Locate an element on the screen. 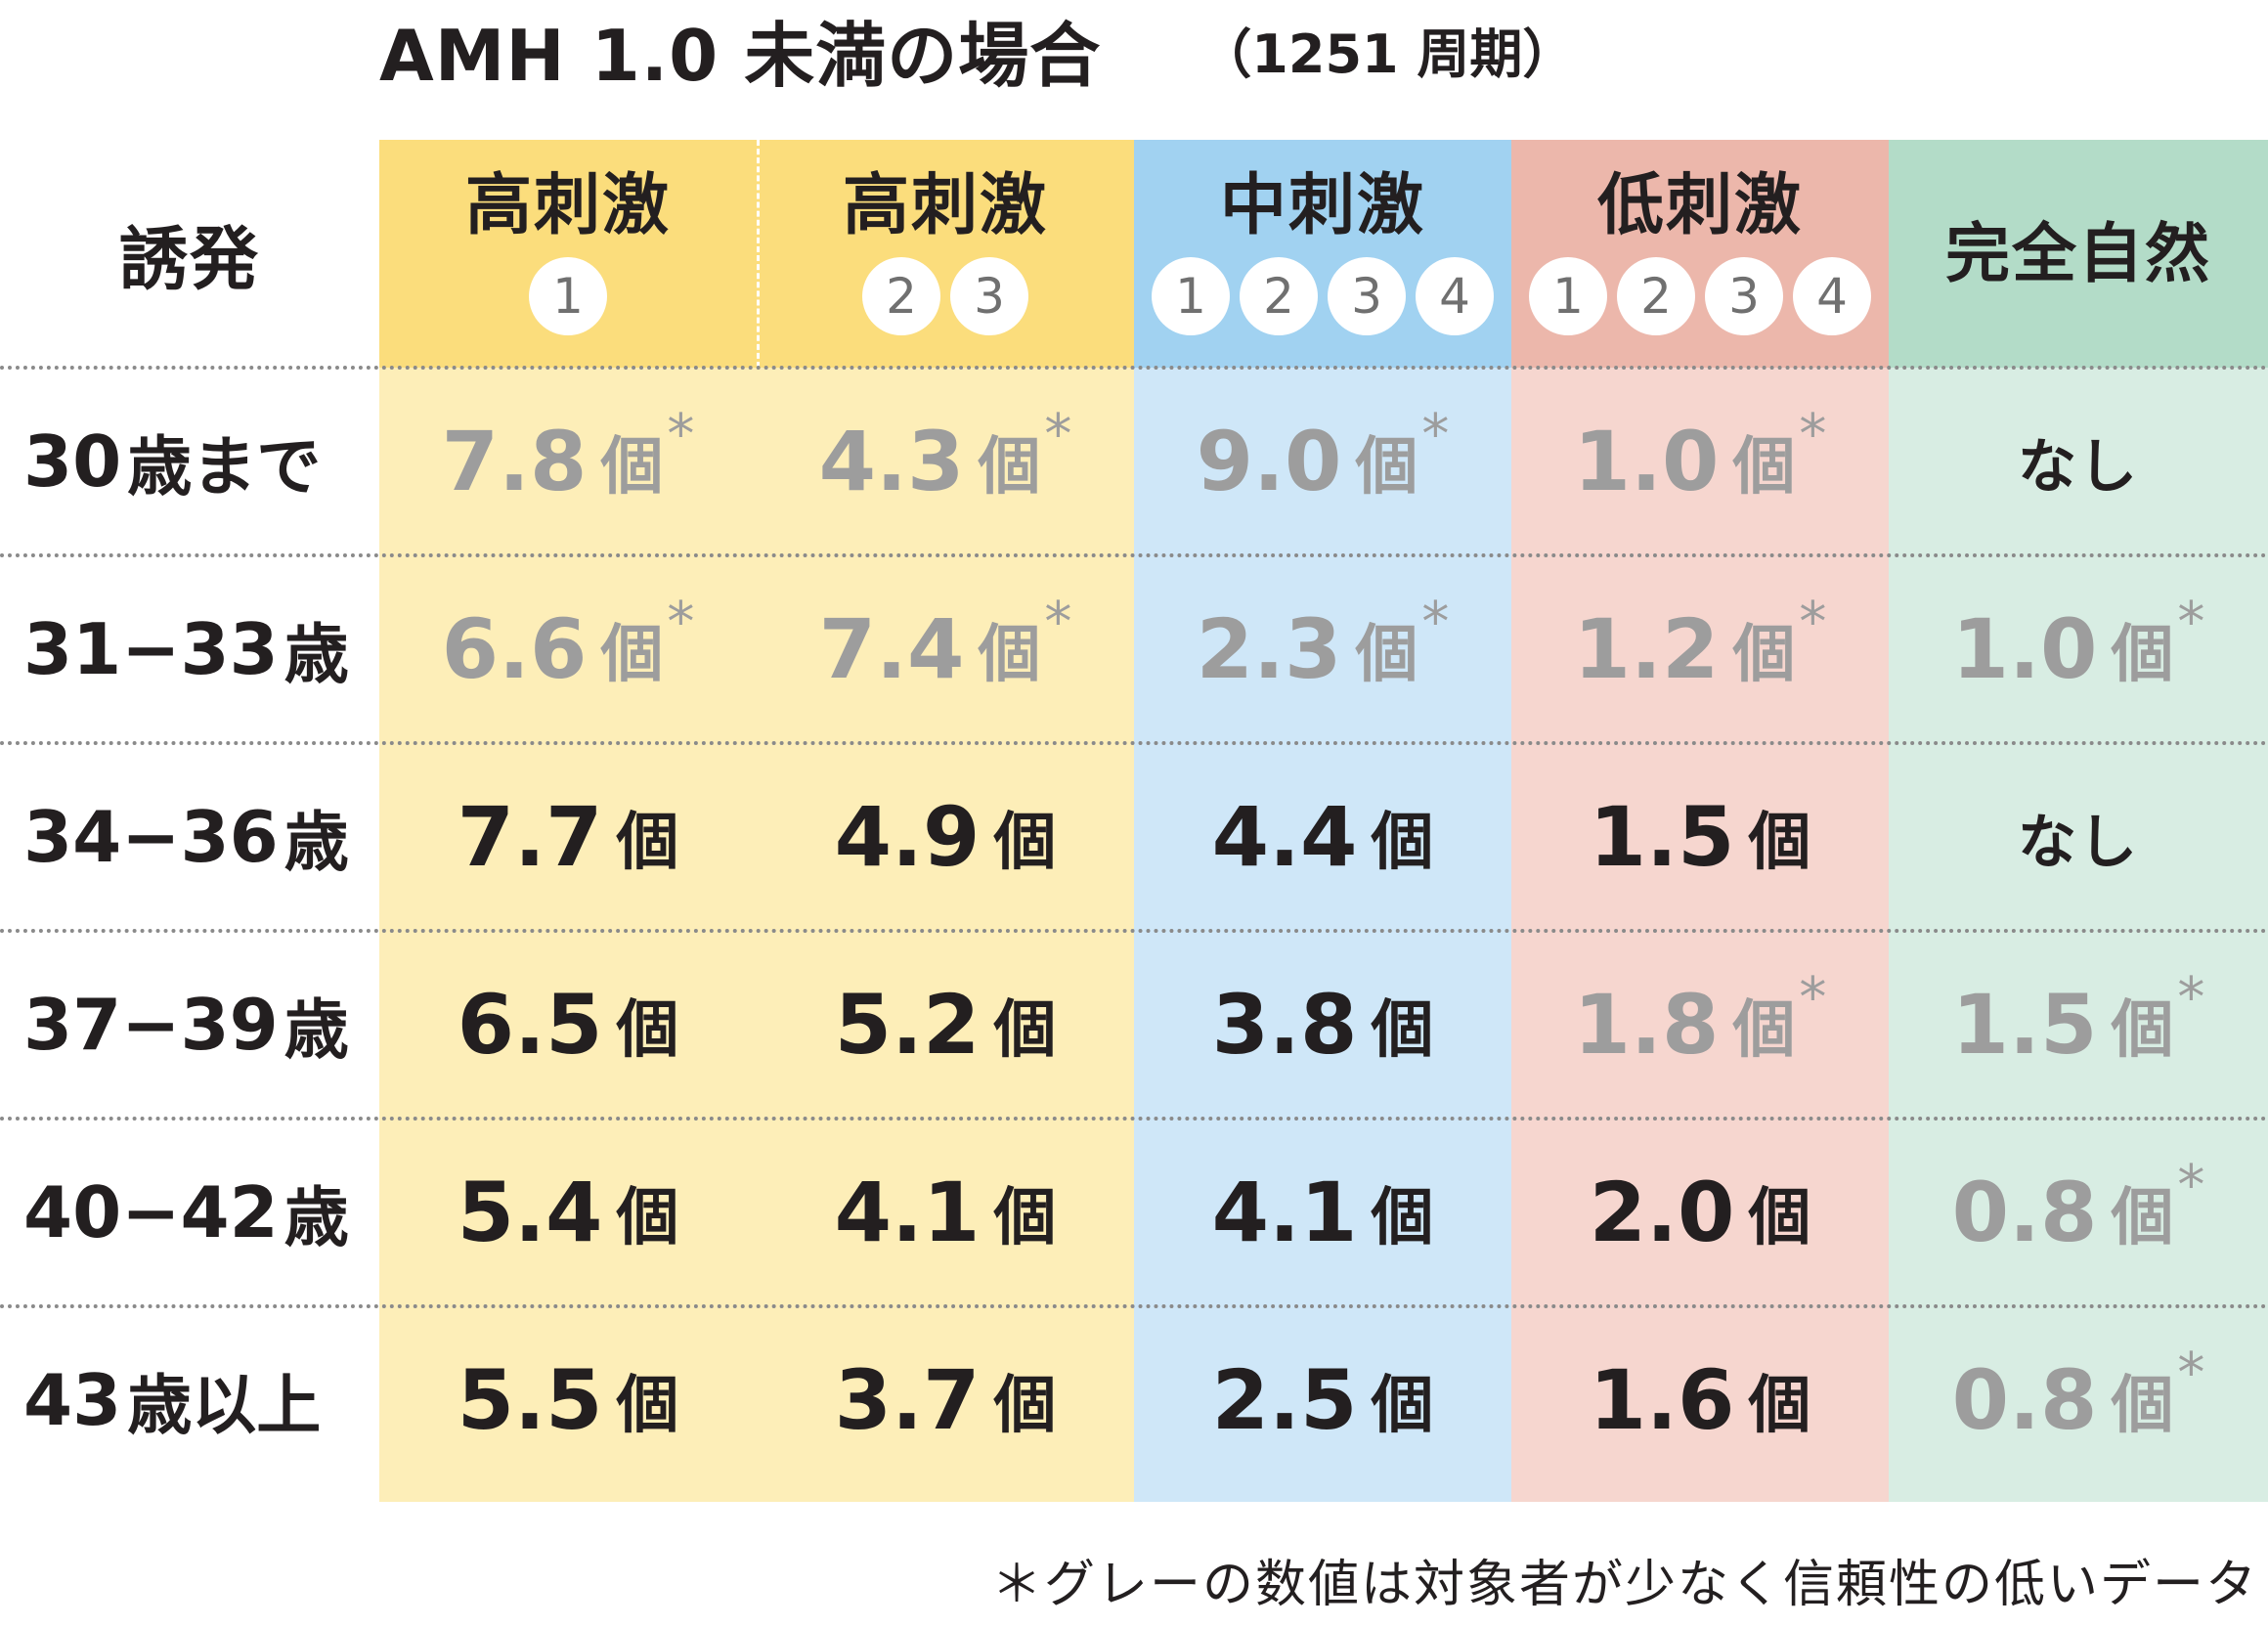 This screenshot has height=1627, width=2268. none-label: なし is located at coordinates (2078, 843).